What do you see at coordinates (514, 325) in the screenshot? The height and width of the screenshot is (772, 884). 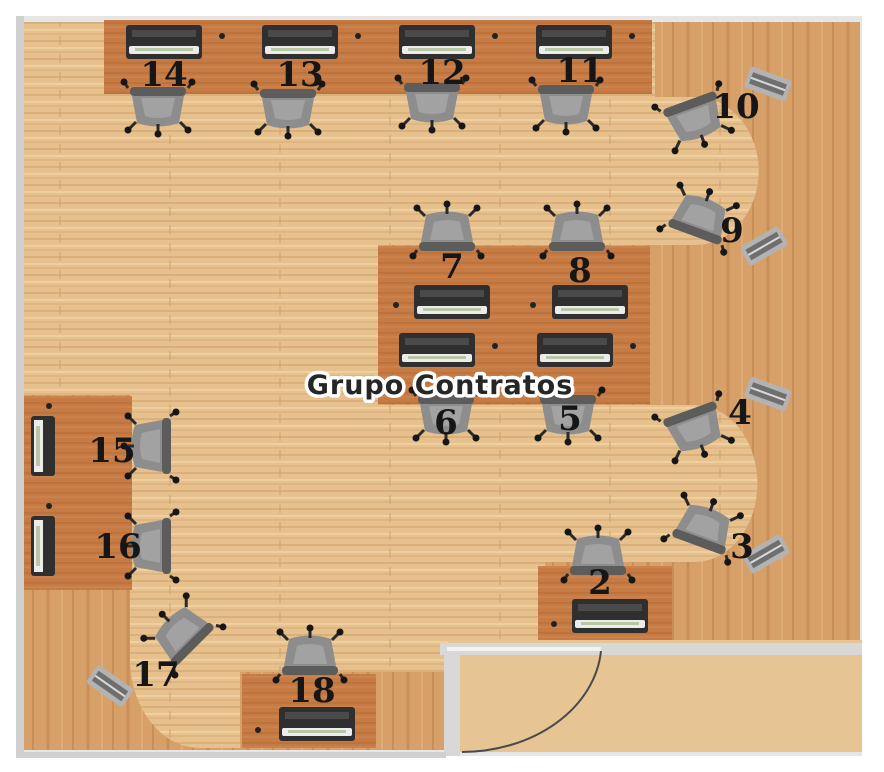 I see `desk-center-block` at bounding box center [514, 325].